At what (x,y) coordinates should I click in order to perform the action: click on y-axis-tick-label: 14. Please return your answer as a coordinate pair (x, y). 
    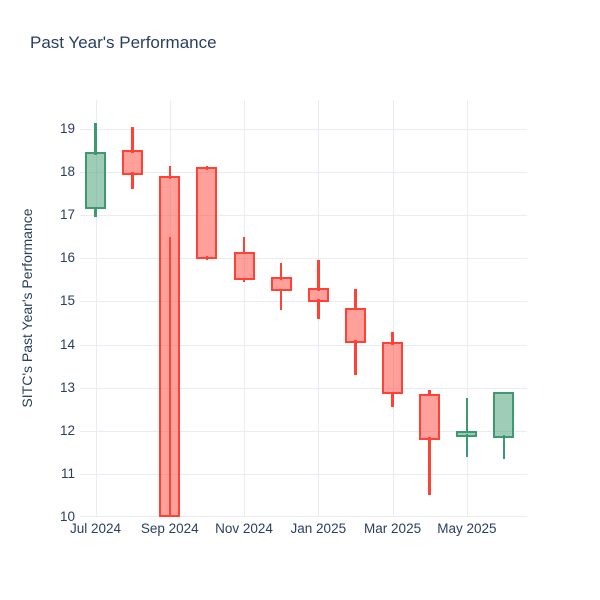
    Looking at the image, I should click on (67, 344).